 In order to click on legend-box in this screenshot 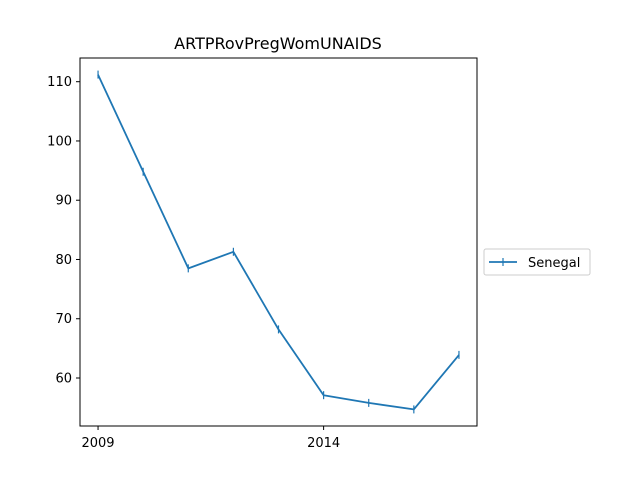, I will do `click(537, 262)`.